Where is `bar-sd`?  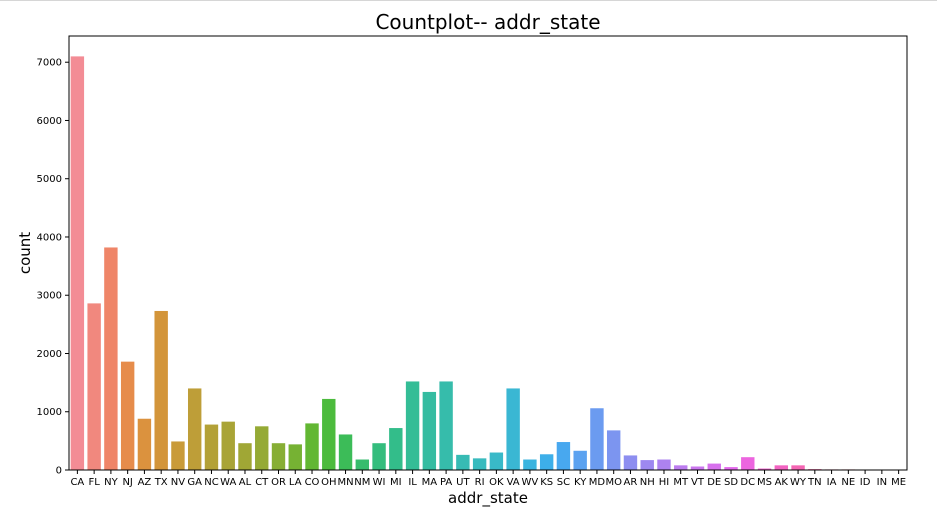
bar-sd is located at coordinates (731, 468).